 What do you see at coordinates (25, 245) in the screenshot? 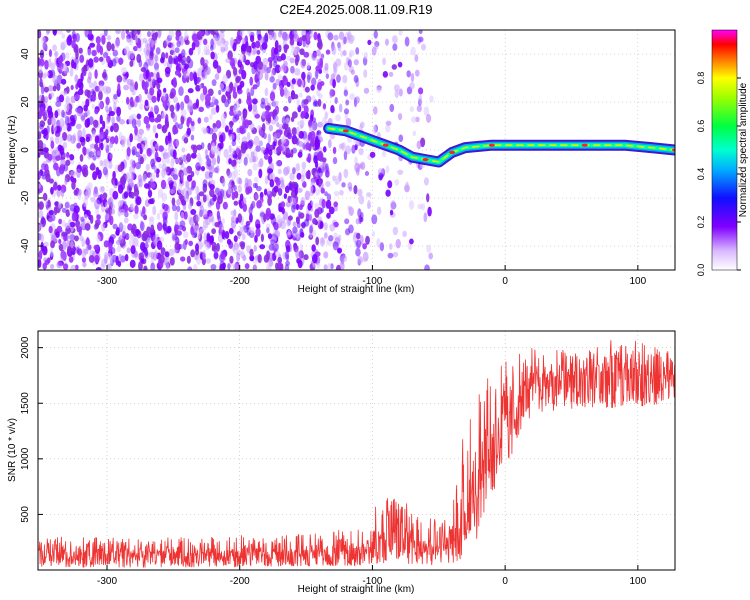
I see `spectrogram-y-tick-label: -40` at bounding box center [25, 245].